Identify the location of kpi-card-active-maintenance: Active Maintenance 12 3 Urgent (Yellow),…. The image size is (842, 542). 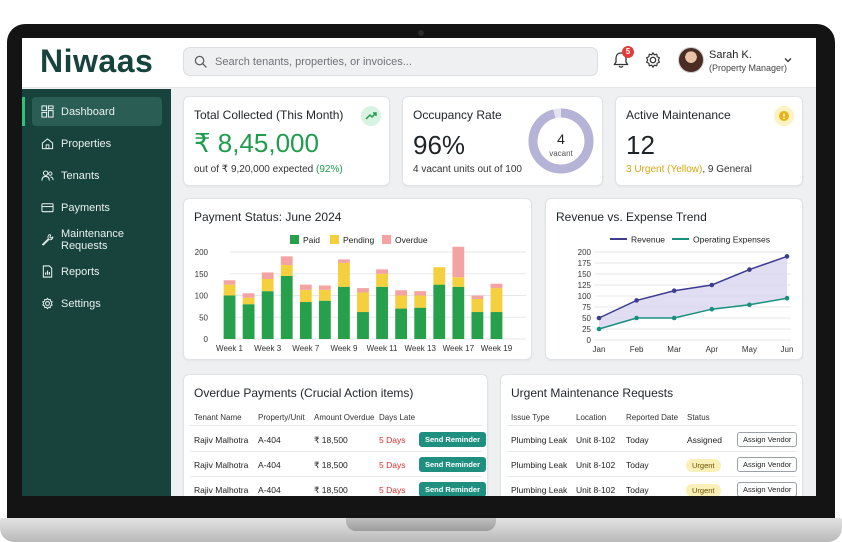
(709, 141).